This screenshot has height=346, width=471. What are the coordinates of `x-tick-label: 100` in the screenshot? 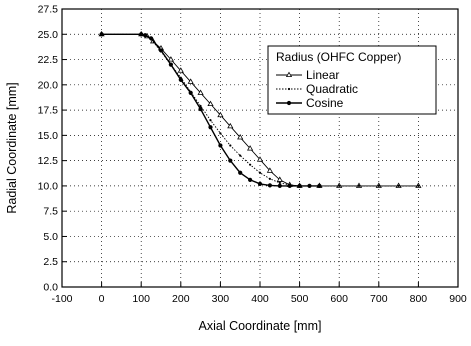 It's located at (141, 299).